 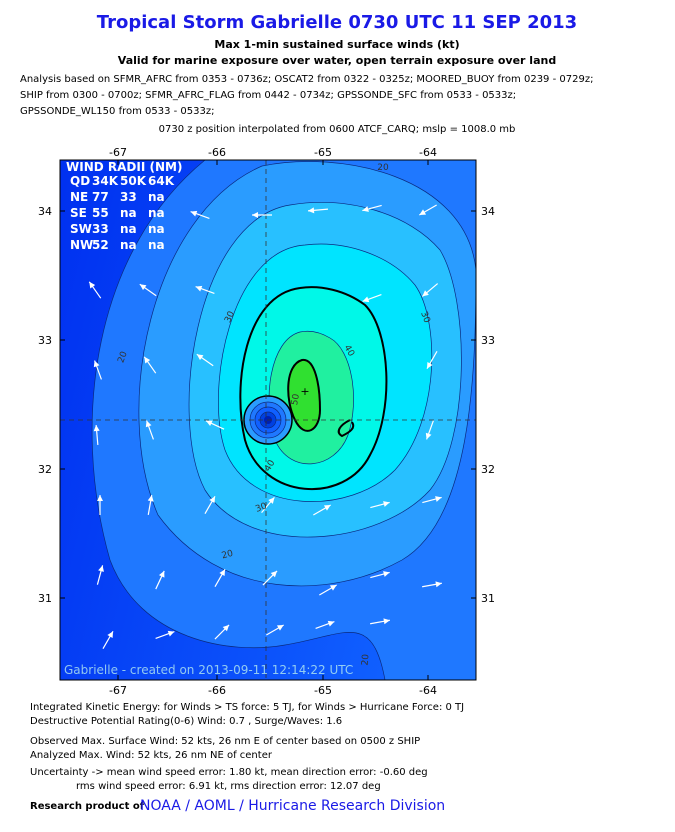 What do you see at coordinates (105, 181) in the screenshot?
I see `wind-radii-header: 34K` at bounding box center [105, 181].